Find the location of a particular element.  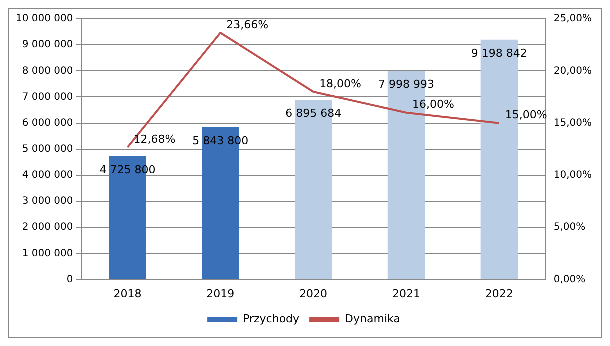

x-tick-label: 2019 is located at coordinates (220, 293).